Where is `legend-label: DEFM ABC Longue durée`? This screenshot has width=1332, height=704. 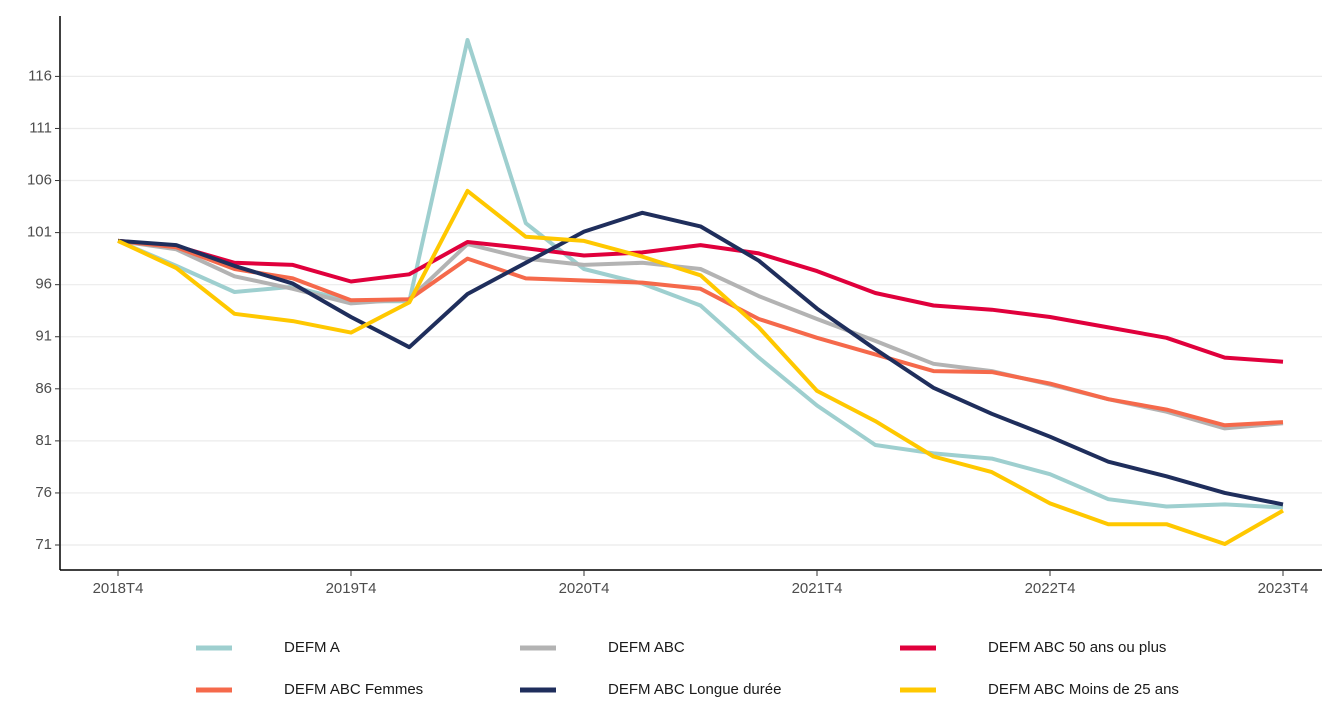 legend-label: DEFM ABC Longue durée is located at coordinates (694, 689).